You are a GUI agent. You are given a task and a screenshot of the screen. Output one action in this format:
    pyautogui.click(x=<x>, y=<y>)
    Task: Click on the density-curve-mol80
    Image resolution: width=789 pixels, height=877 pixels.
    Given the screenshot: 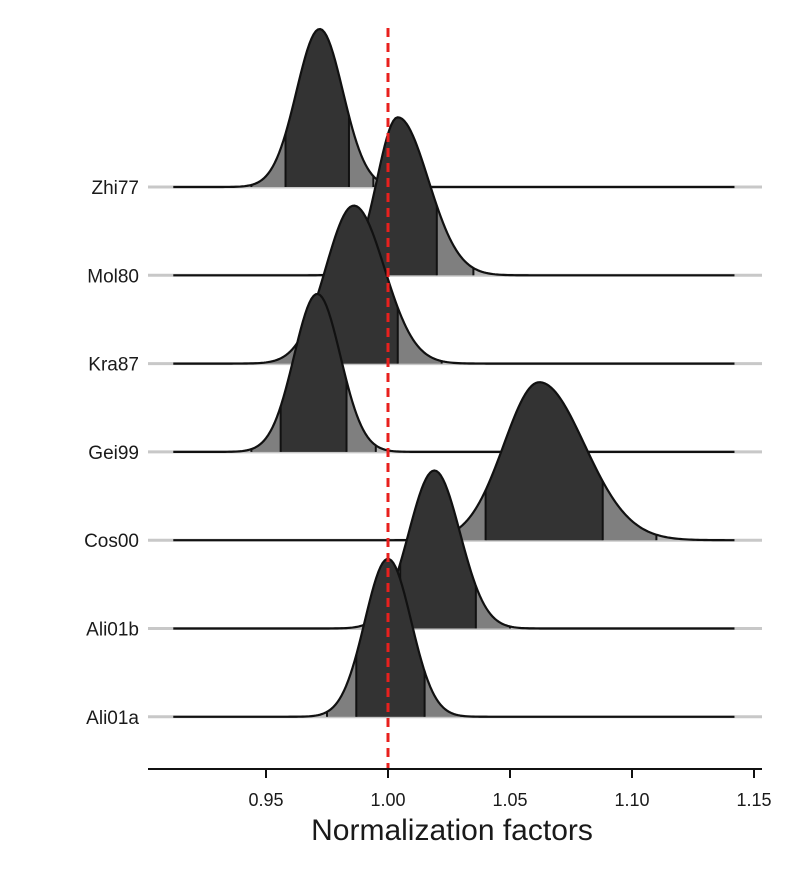 What is the action you would take?
    pyautogui.click(x=454, y=196)
    